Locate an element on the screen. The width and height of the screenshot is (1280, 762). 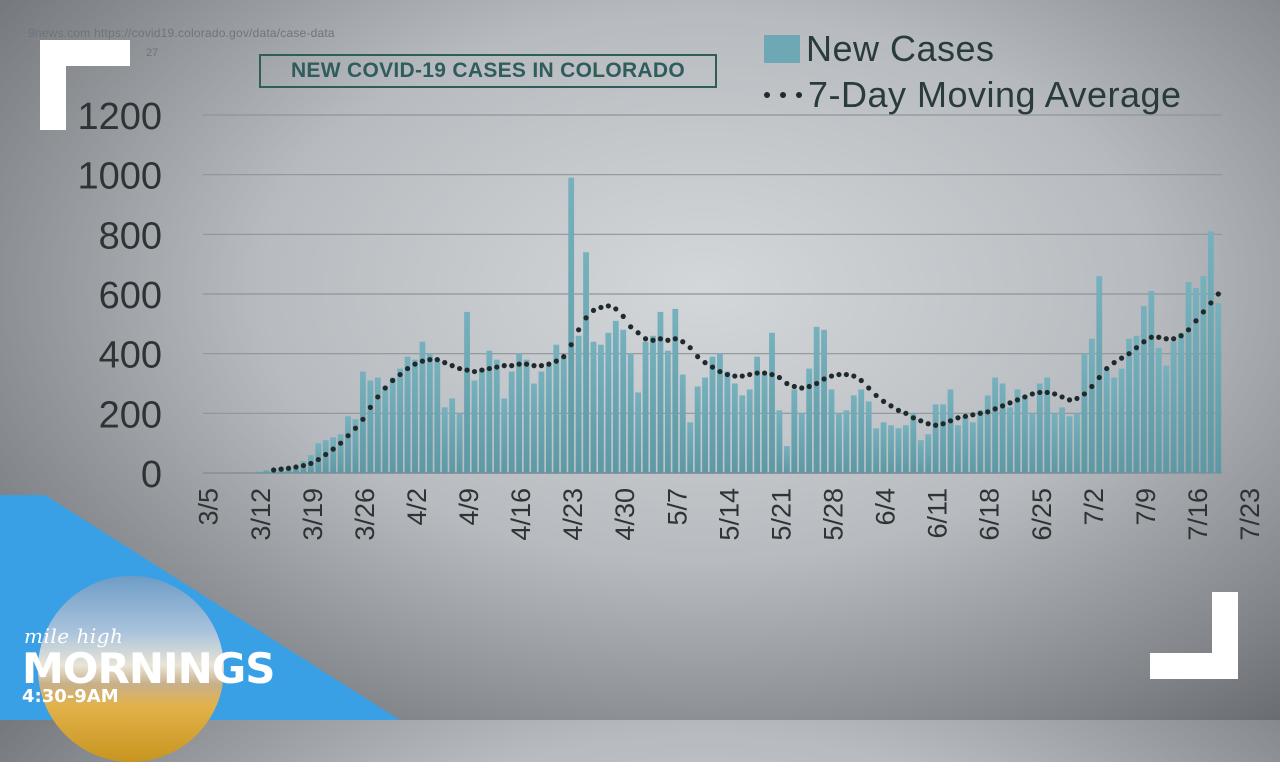
x-tick-label: 4/23 is located at coordinates (573, 514).